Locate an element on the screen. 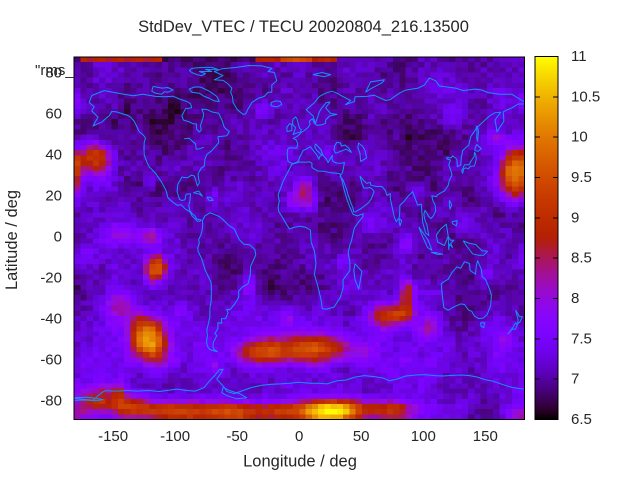 This screenshot has width=640, height=480. svg-text: 9.5 is located at coordinates (581, 177).